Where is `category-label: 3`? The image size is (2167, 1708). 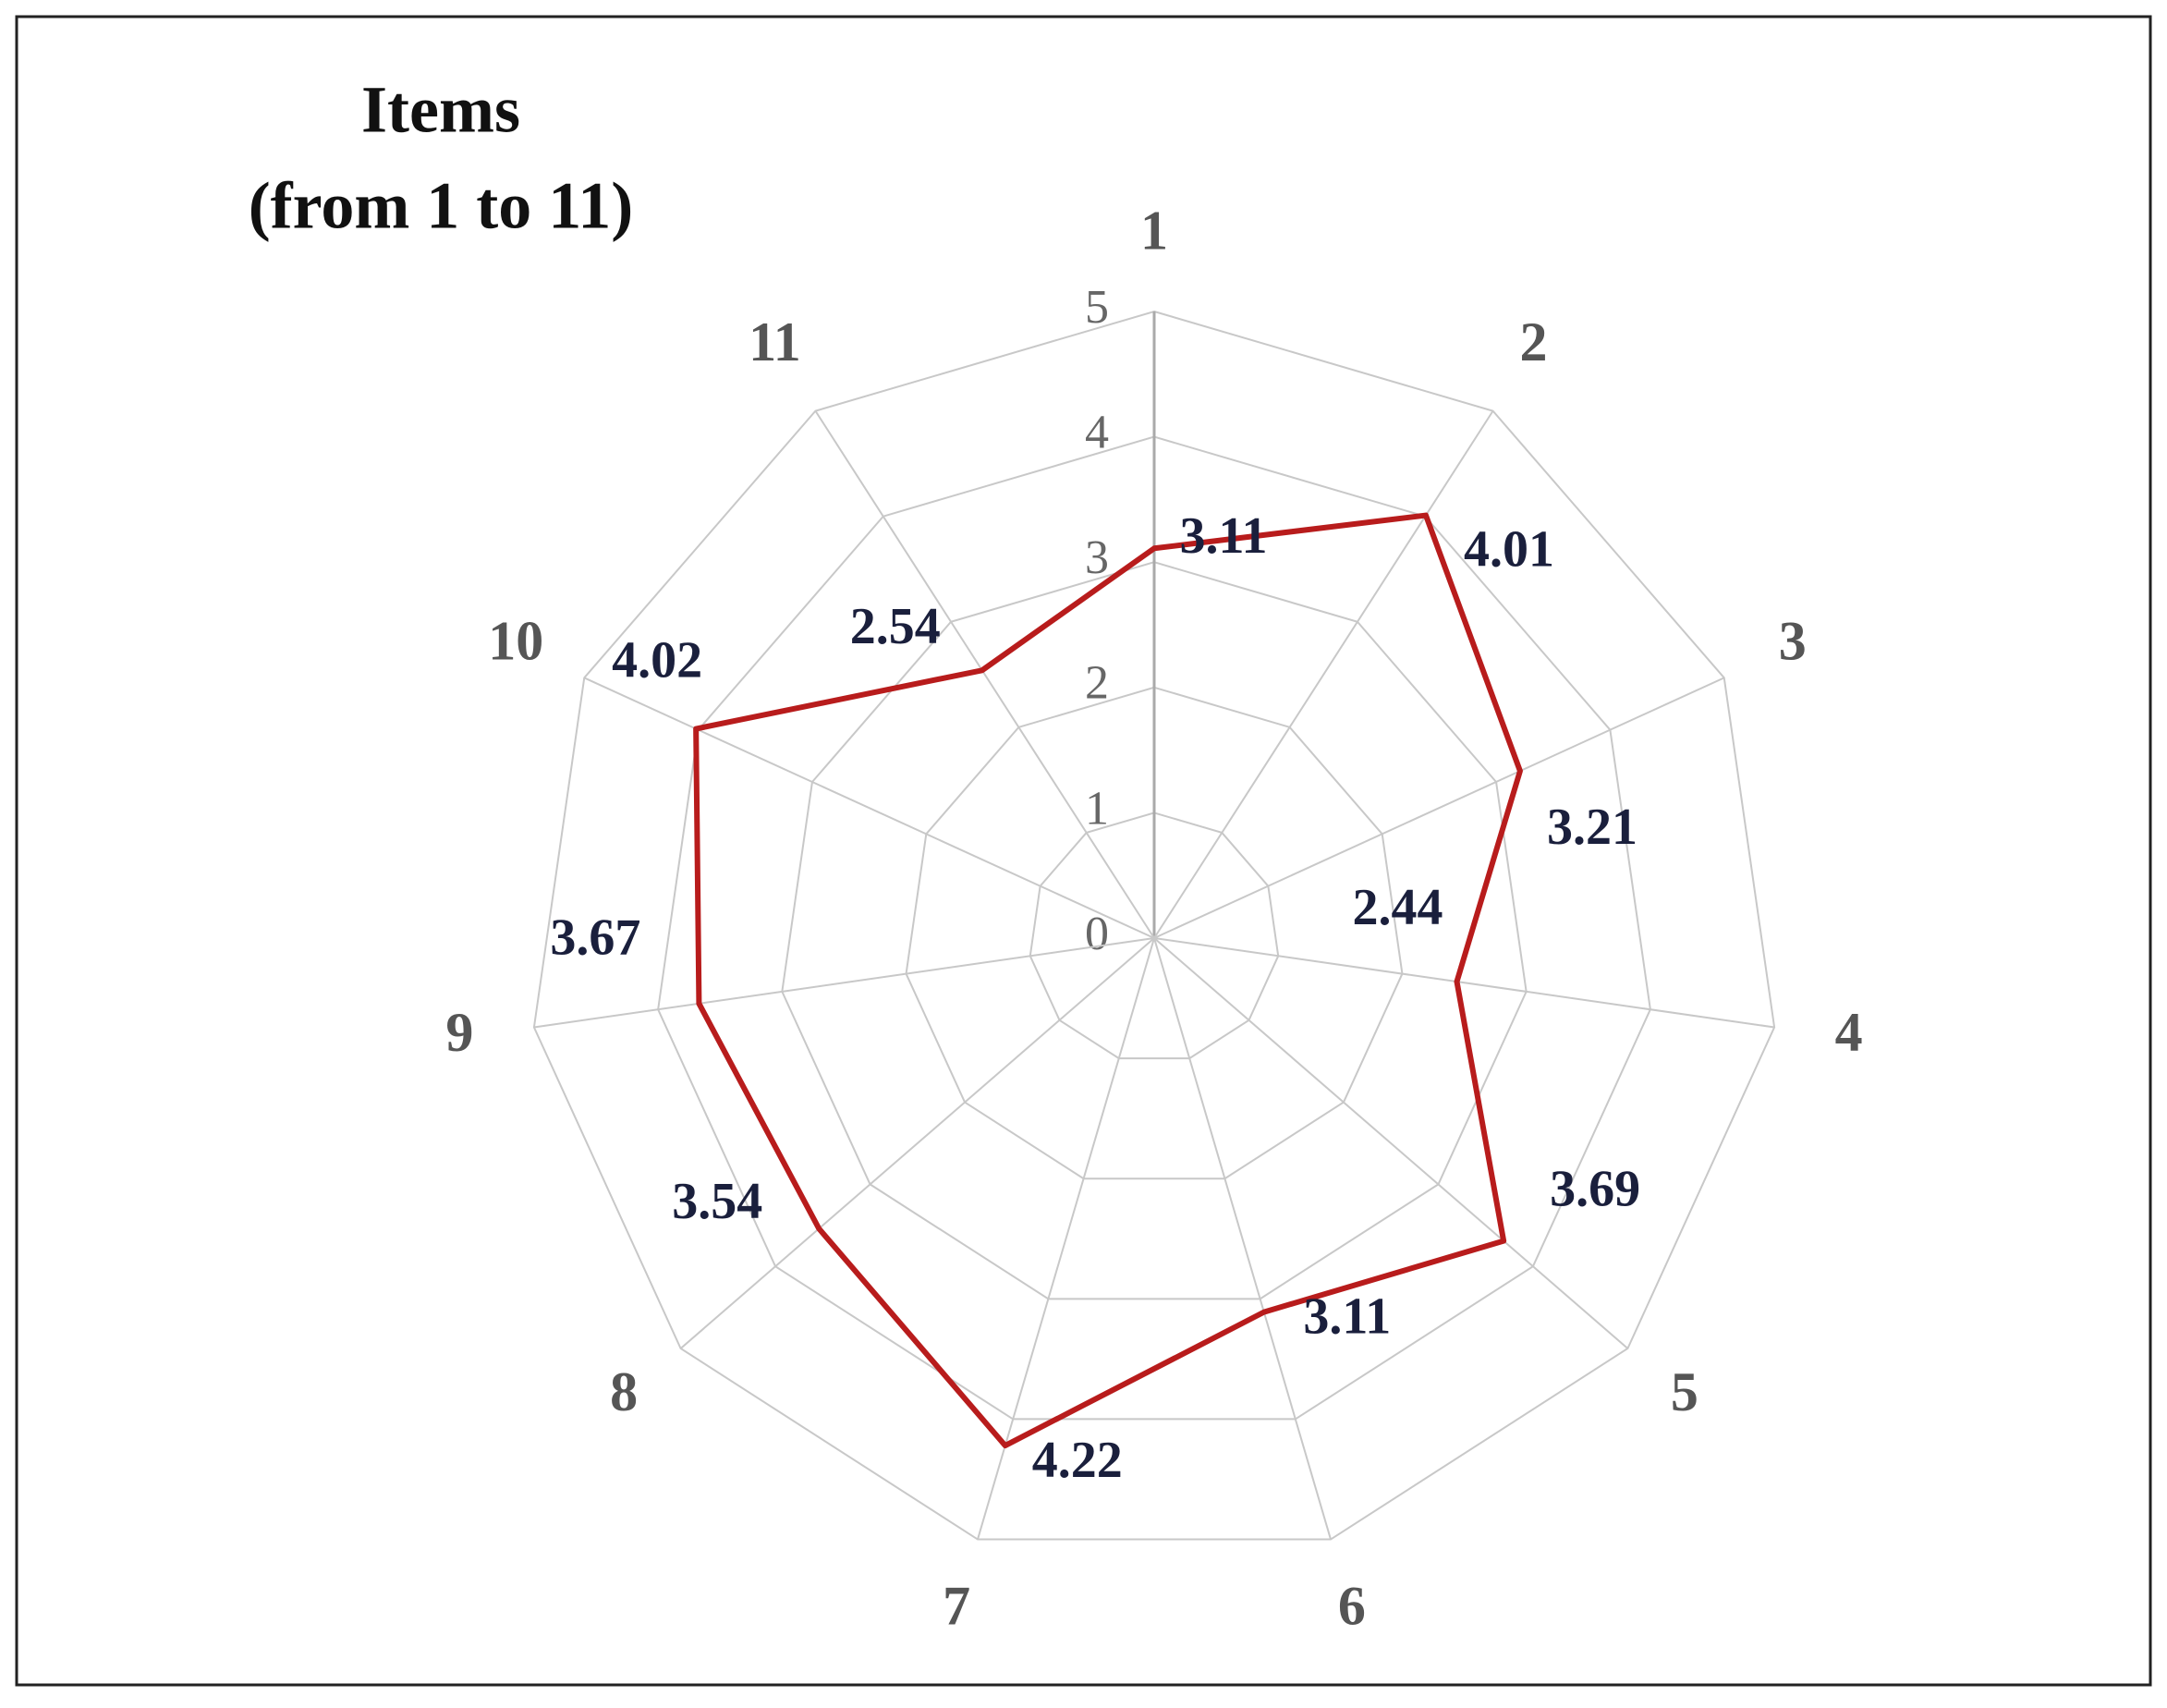
category-label: 3 is located at coordinates (1793, 641).